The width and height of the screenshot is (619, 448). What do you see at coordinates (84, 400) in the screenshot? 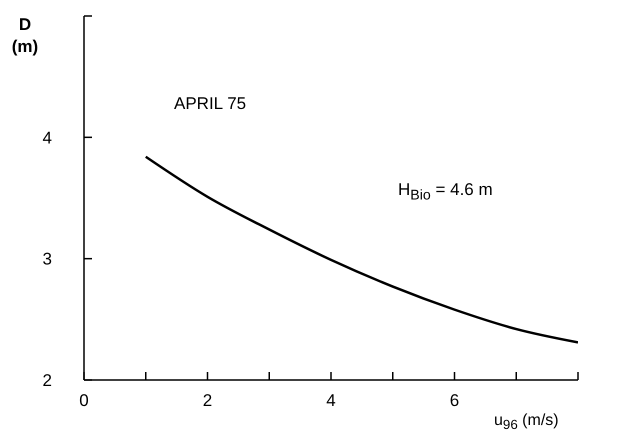
I see `x-tick-label: 0` at bounding box center [84, 400].